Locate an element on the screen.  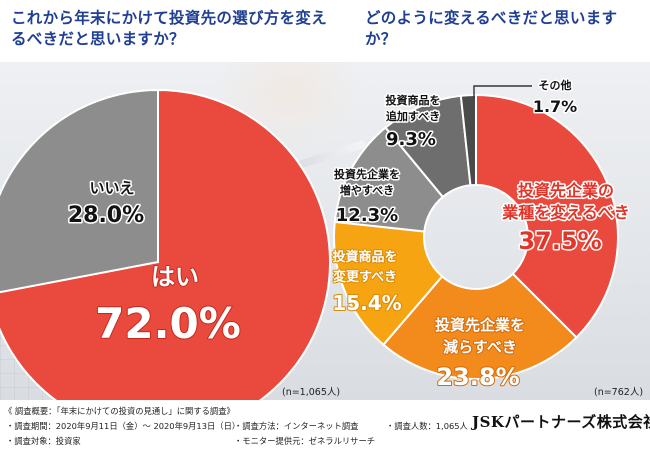
survey-provider: ・モニター提供元：ゼネラルリサーチ is located at coordinates (305, 441).